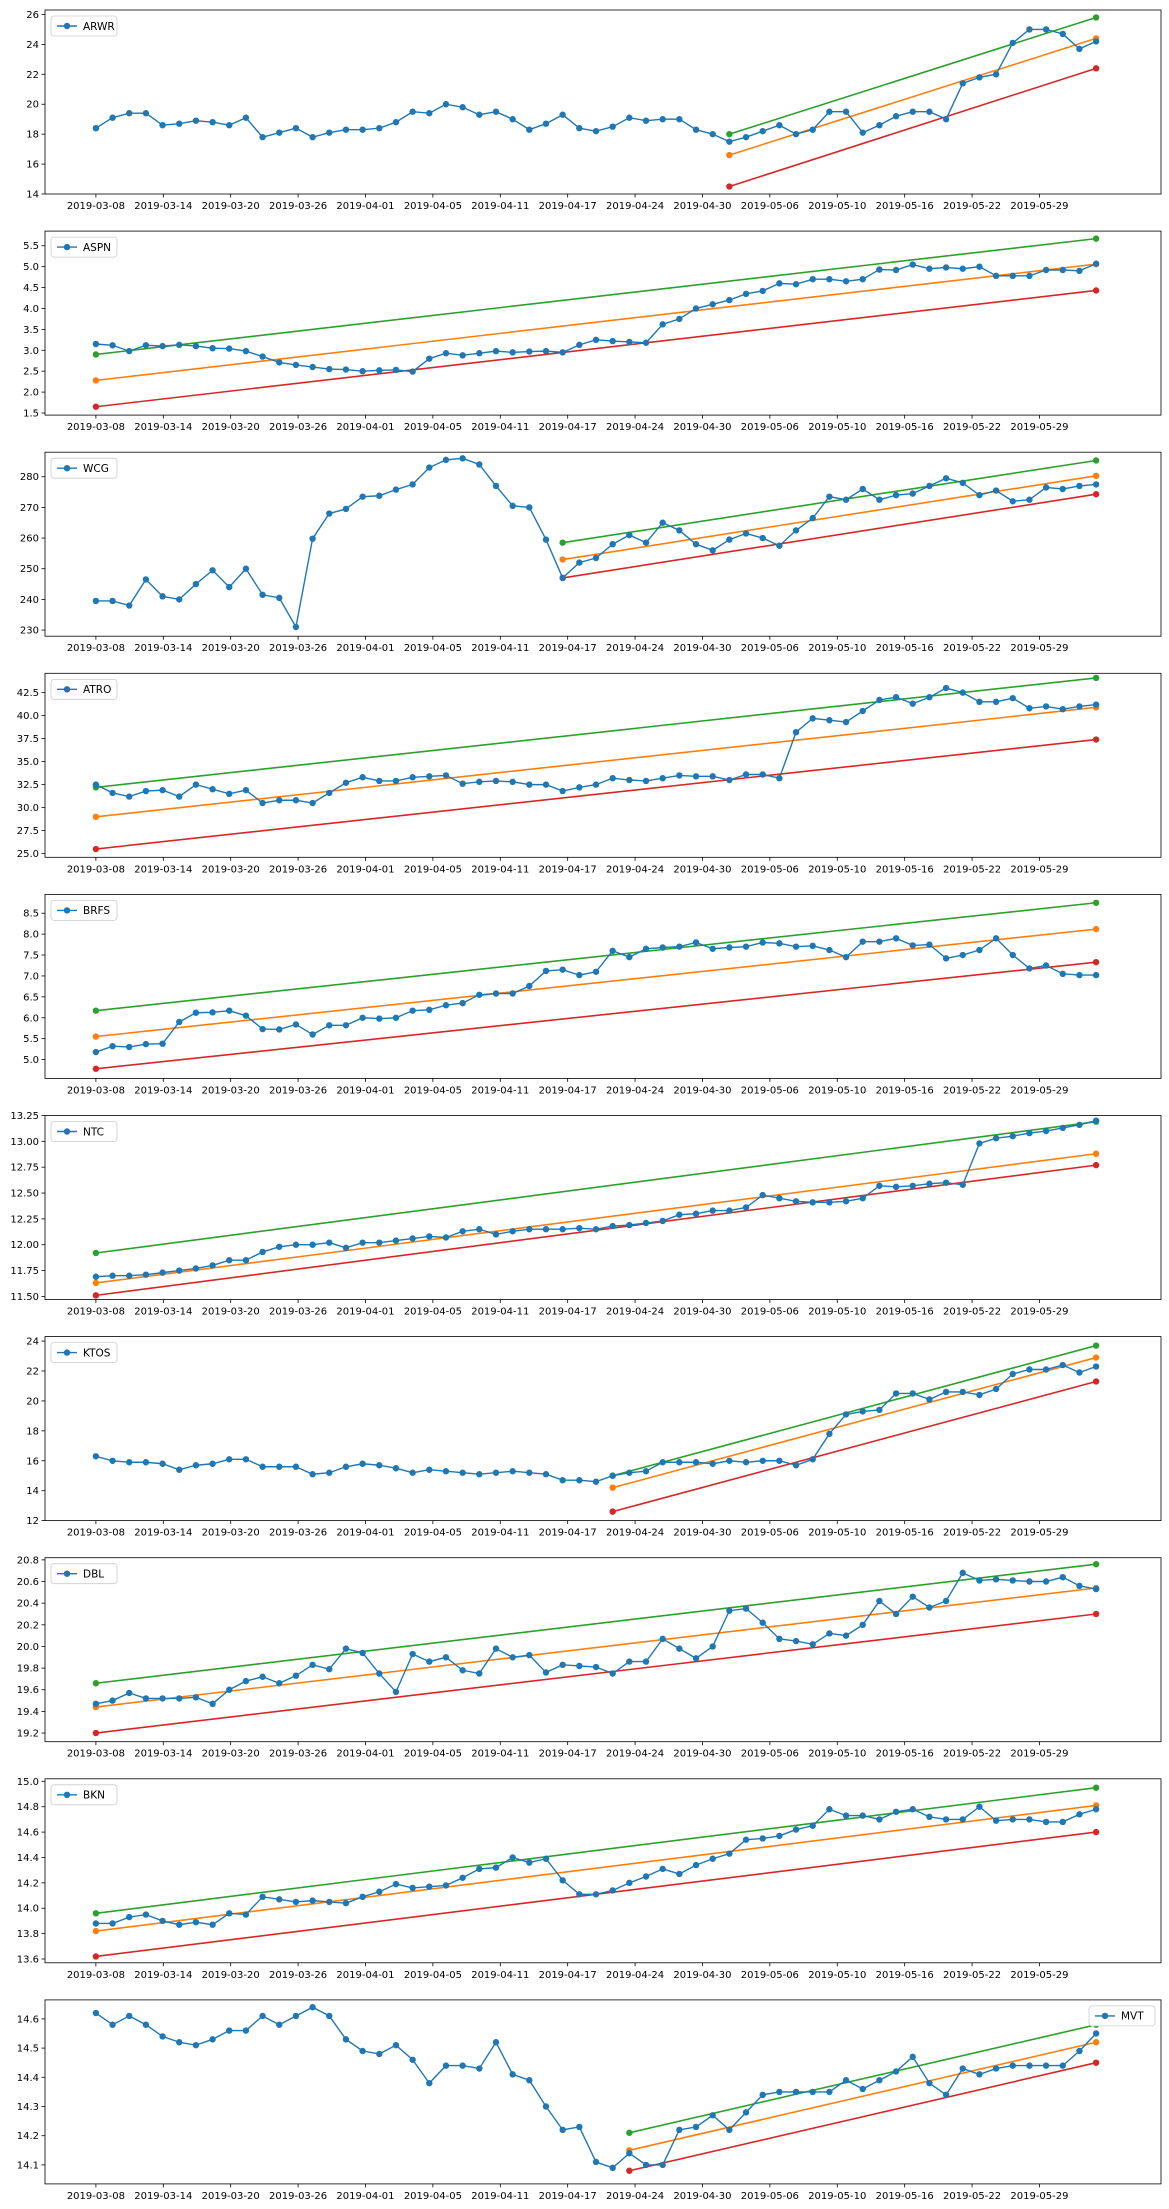 This screenshot has height=2209, width=1169. Describe the element at coordinates (568, 2196) in the screenshot. I see `x-tick-label: 2019-04-17` at that location.